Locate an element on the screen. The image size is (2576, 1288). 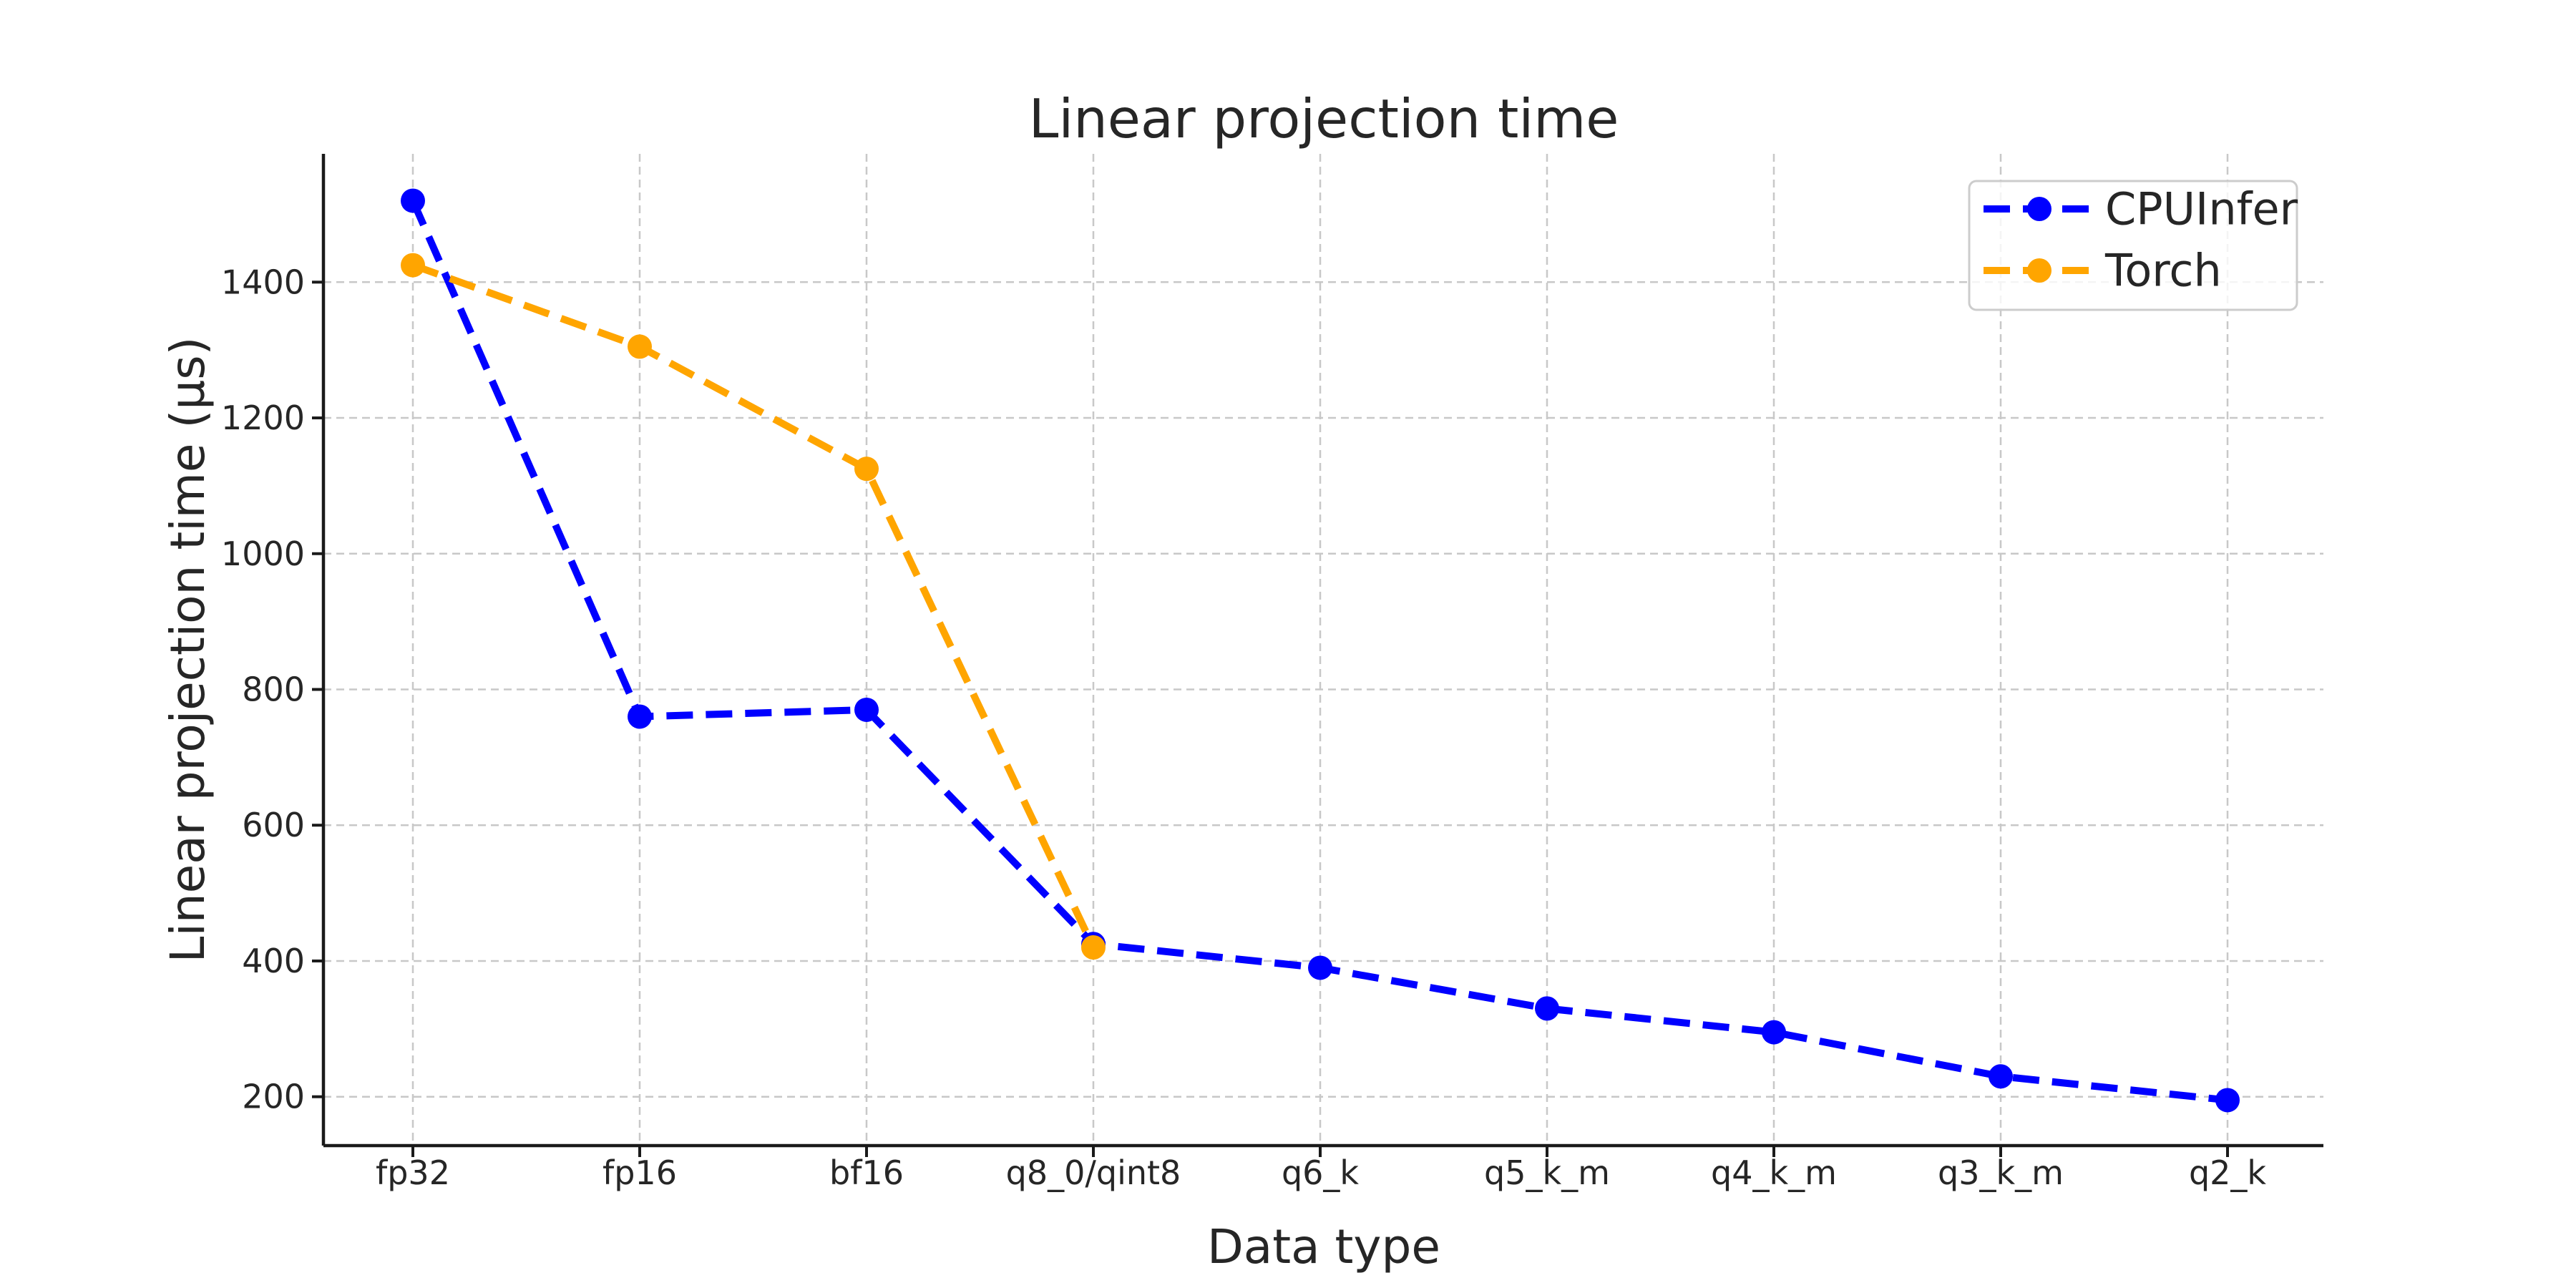
legend-box is located at coordinates (2133, 245).